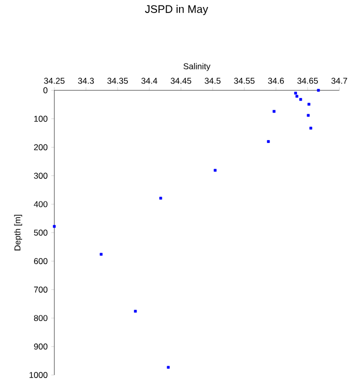 This screenshot has width=353, height=384. What do you see at coordinates (212, 81) in the screenshot?
I see `x-tick-label: 34.5` at bounding box center [212, 81].